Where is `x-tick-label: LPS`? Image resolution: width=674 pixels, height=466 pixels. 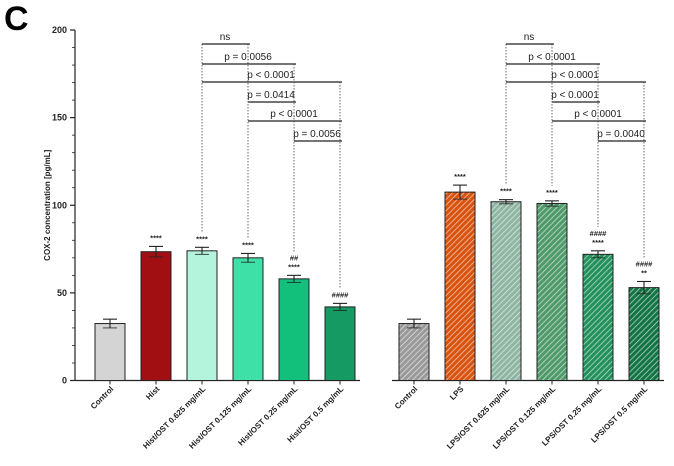 x-tick-label: LPS is located at coordinates (457, 393).